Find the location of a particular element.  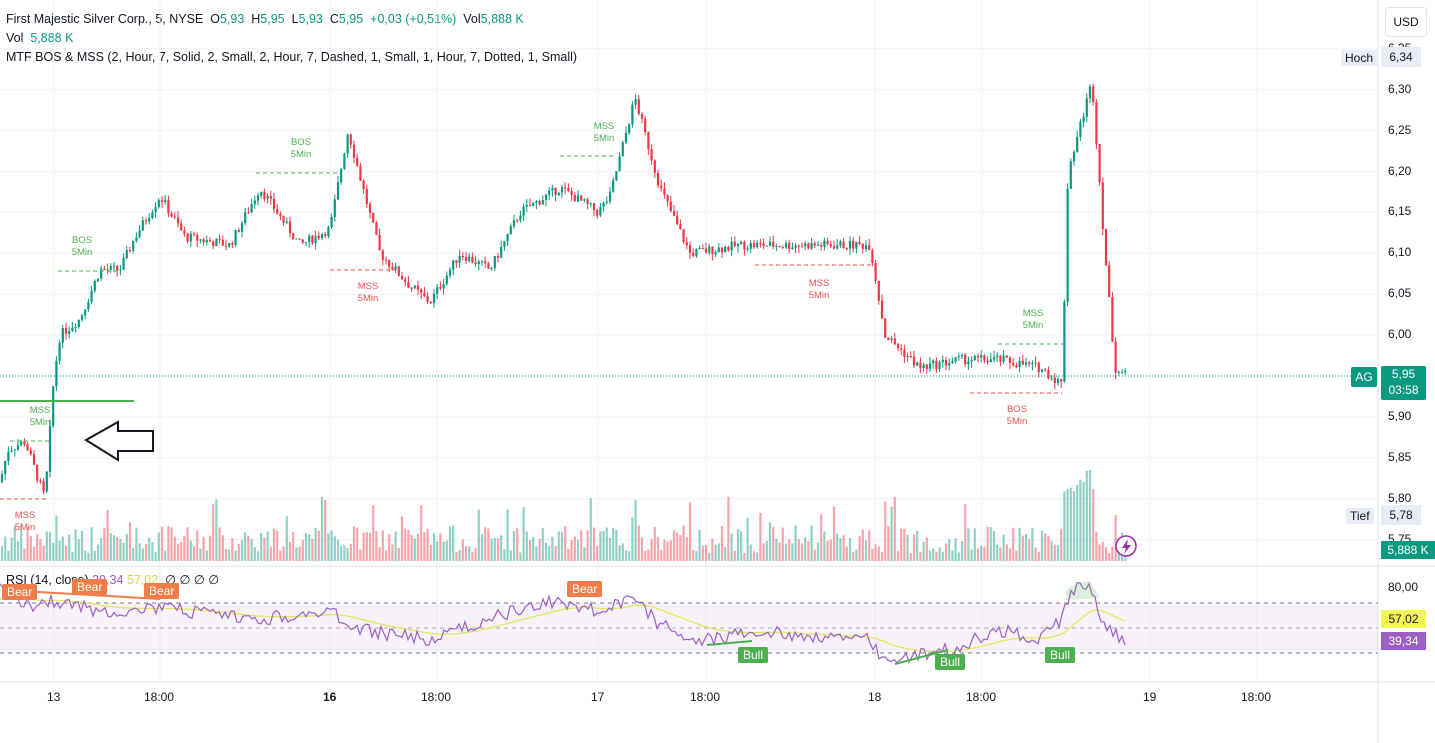

currency-button: USD is located at coordinates (1406, 22).